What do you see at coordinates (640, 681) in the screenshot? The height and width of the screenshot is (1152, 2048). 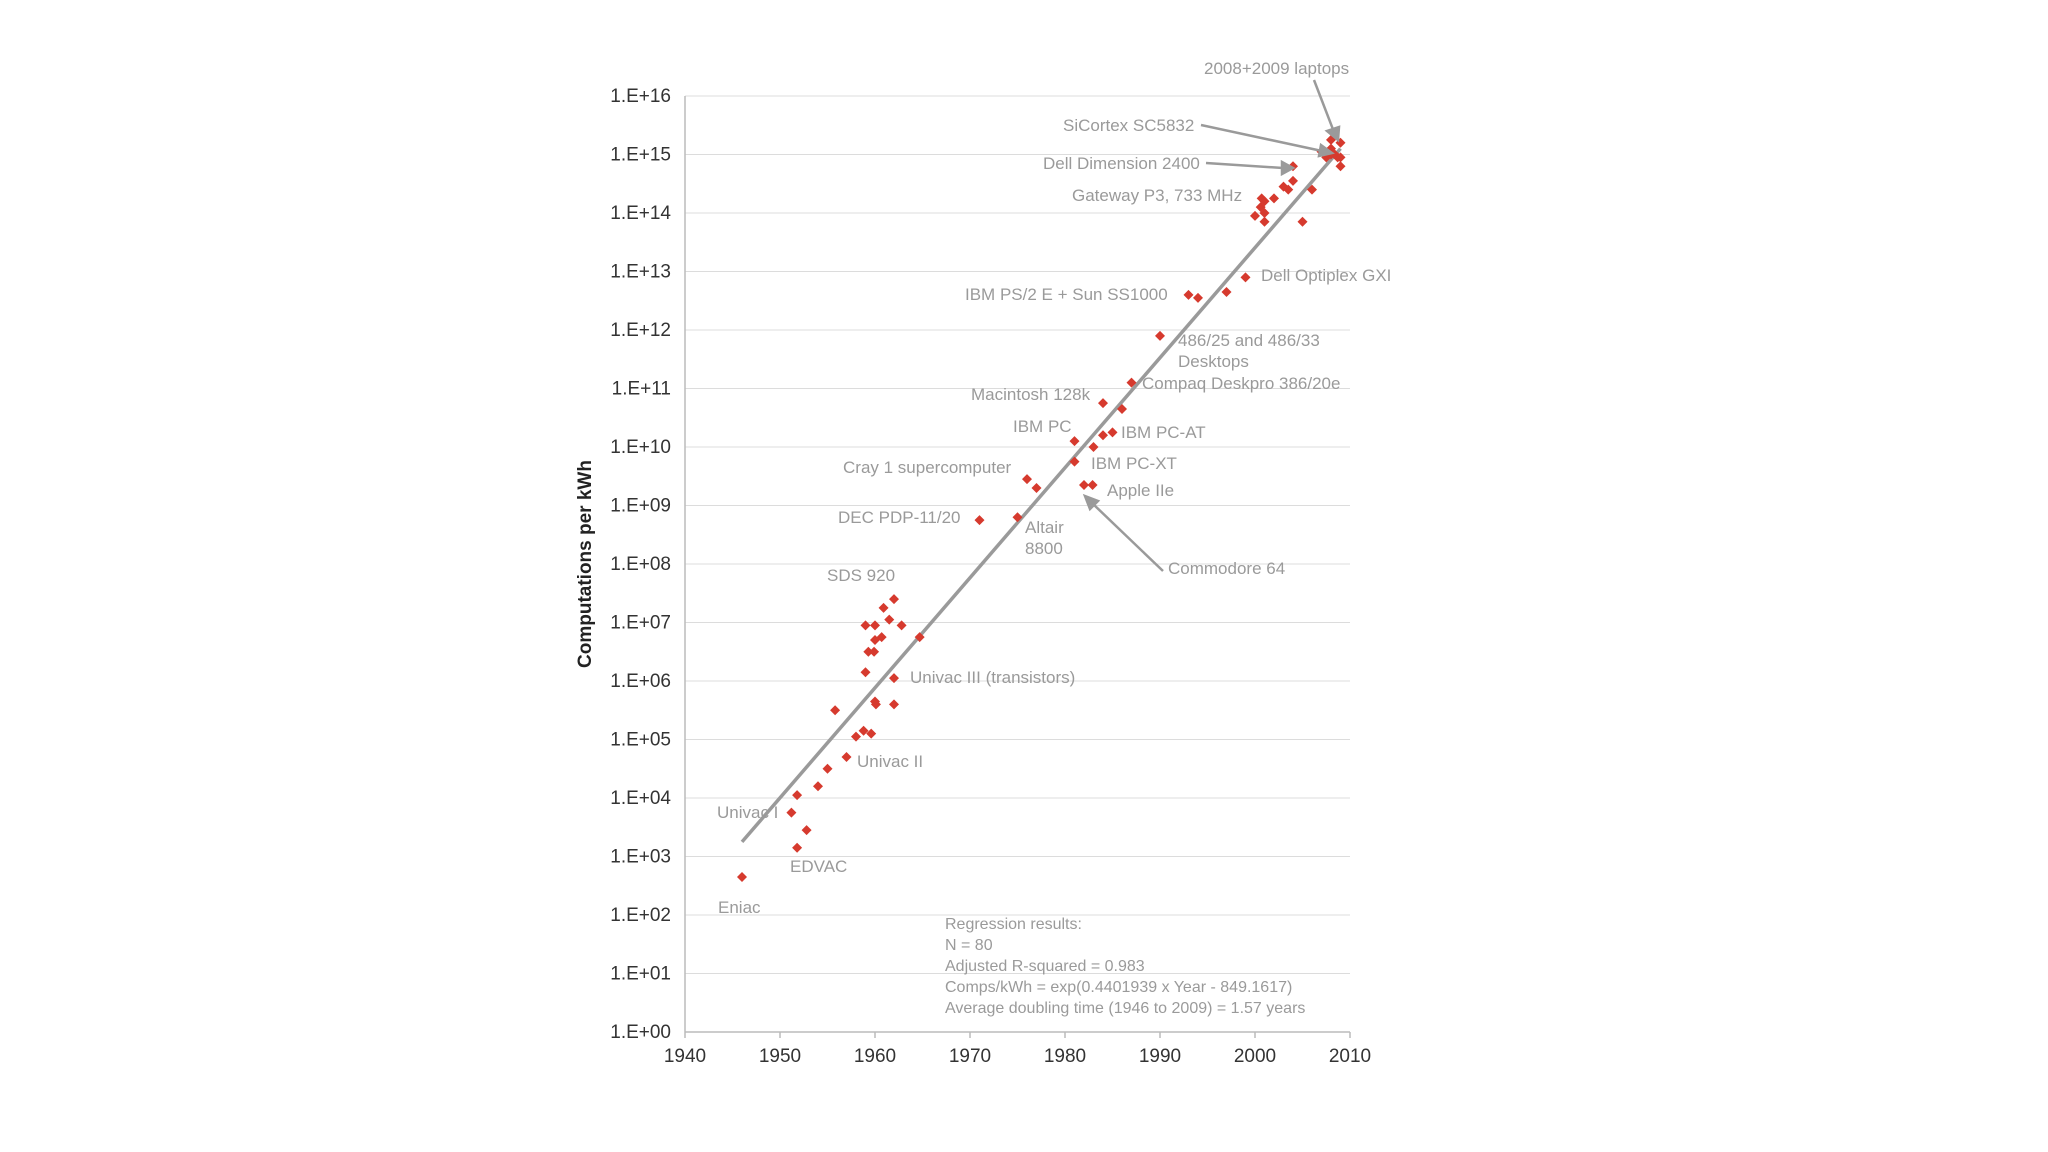 I see `y-tick-label: 1.E+06` at bounding box center [640, 681].